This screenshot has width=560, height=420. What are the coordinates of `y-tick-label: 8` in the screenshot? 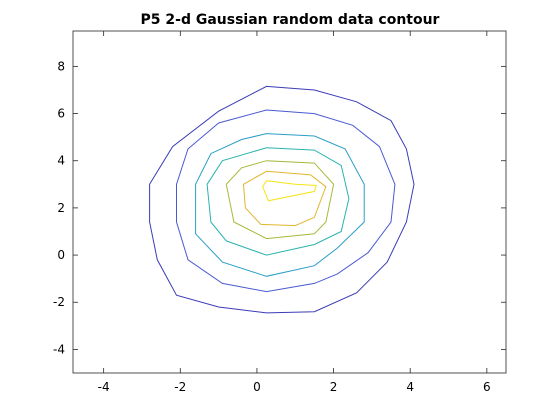 It's located at (61, 66).